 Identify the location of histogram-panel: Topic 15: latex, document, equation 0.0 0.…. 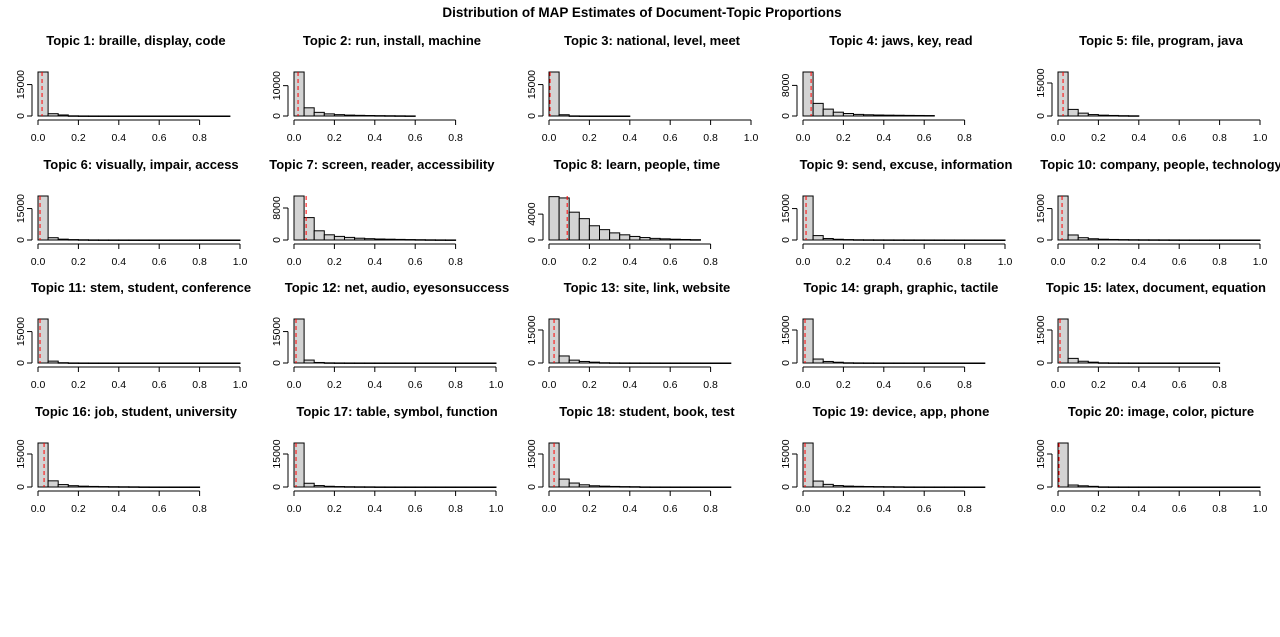
(1150, 335).